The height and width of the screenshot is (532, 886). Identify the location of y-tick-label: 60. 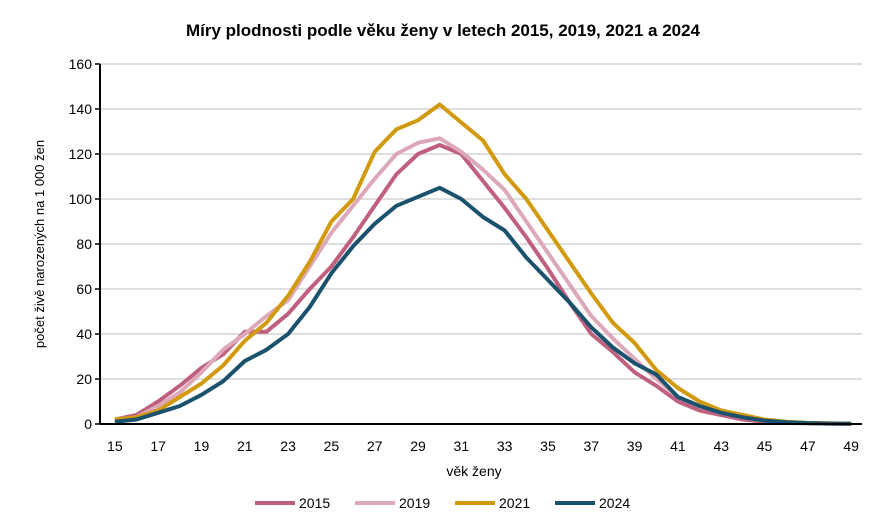
(84, 289).